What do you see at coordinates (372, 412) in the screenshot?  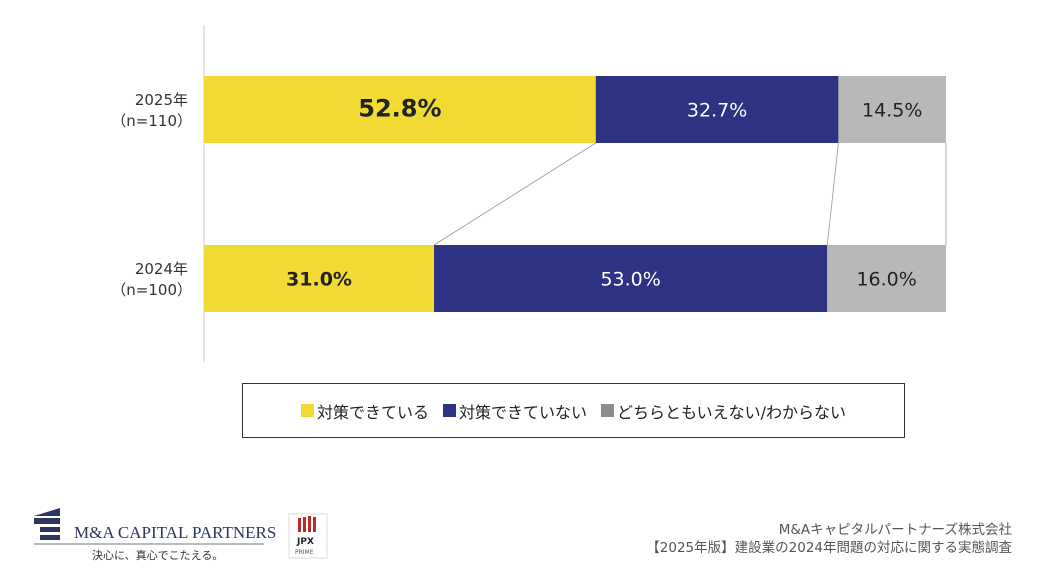 I see `legend-label: 対策できている` at bounding box center [372, 412].